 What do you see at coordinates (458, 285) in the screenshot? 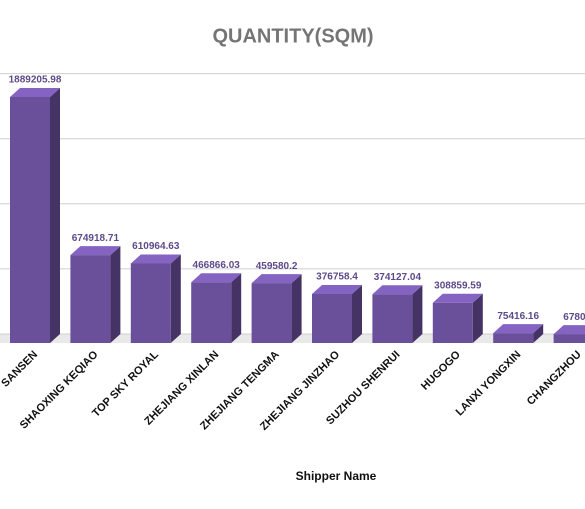
I see `value-label: 308859.59` at bounding box center [458, 285].